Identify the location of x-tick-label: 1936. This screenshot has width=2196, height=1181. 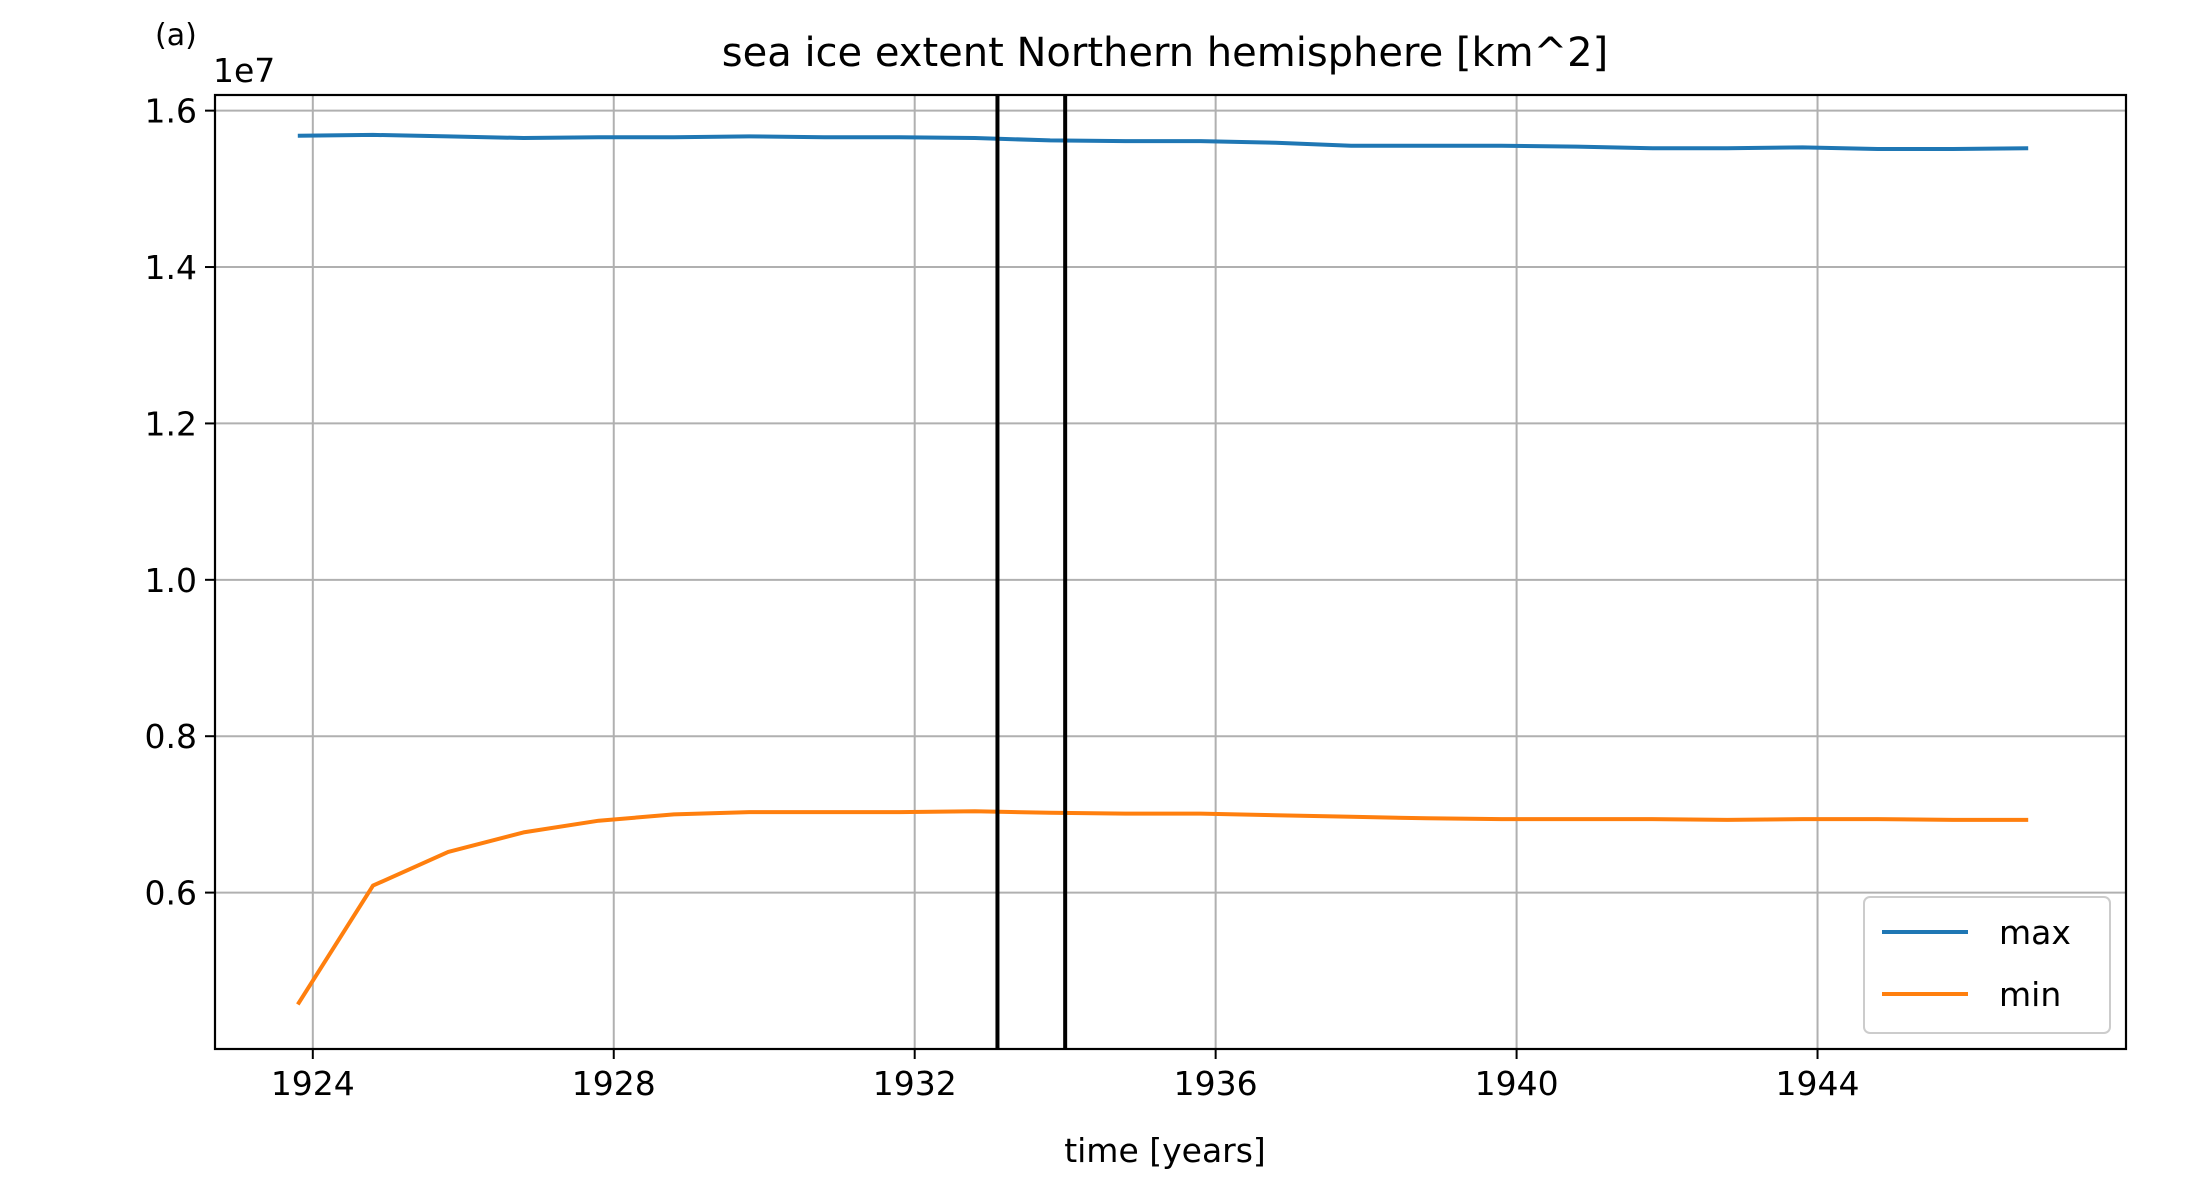
(1216, 1083).